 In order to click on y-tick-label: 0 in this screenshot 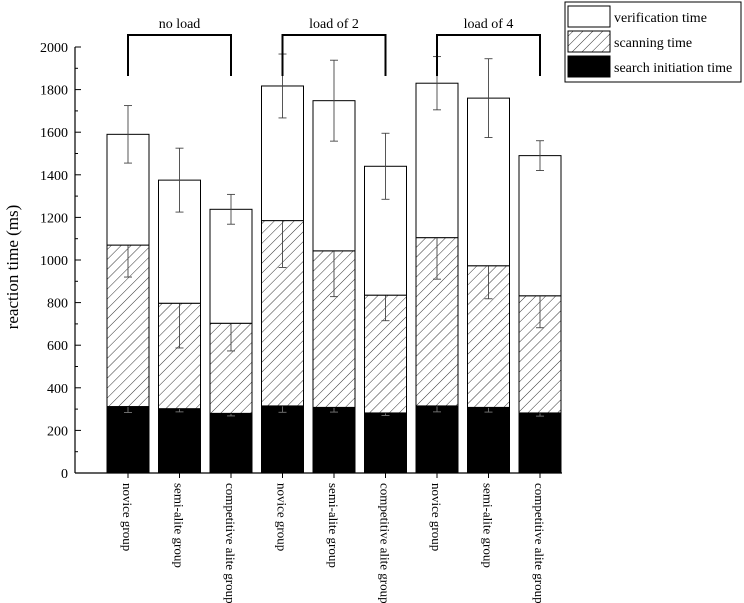, I will do `click(64, 474)`.